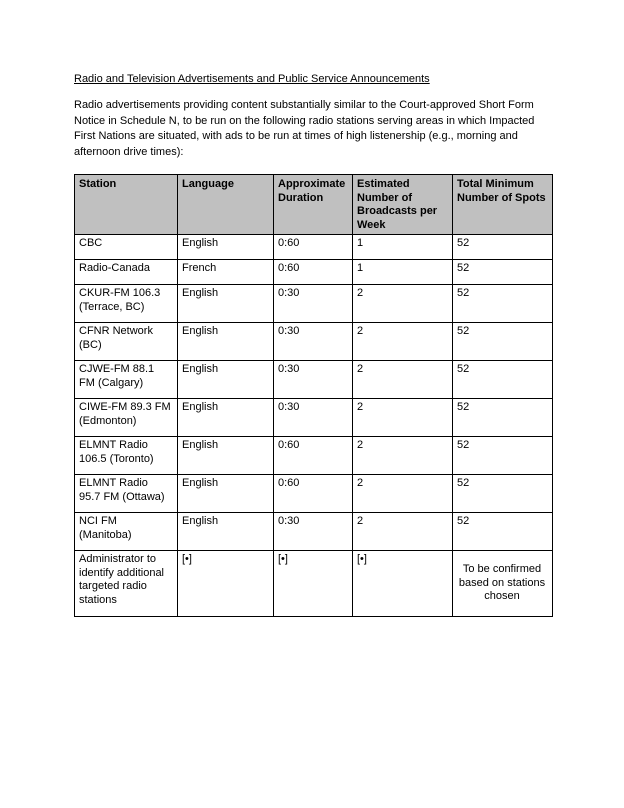 Image resolution: width=624 pixels, height=808 pixels. What do you see at coordinates (126, 417) in the screenshot?
I see `cell-station: CIWE-FM 89.3 FM (Edmonton)` at bounding box center [126, 417].